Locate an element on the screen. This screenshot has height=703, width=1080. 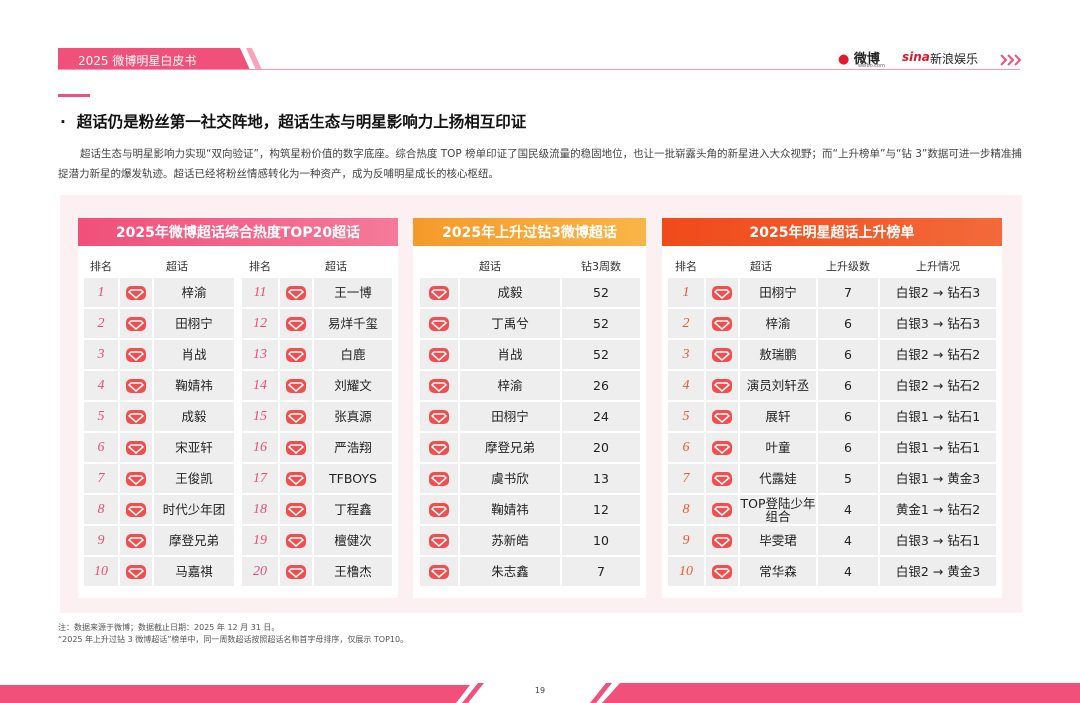
rank-cell: 14 is located at coordinates (260, 385).